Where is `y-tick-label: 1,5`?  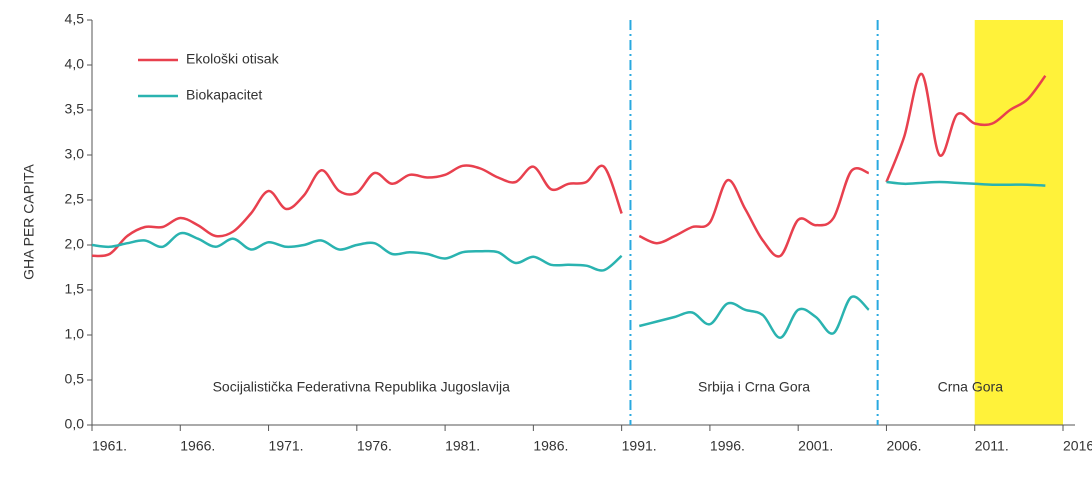 y-tick-label: 1,5 is located at coordinates (75, 289).